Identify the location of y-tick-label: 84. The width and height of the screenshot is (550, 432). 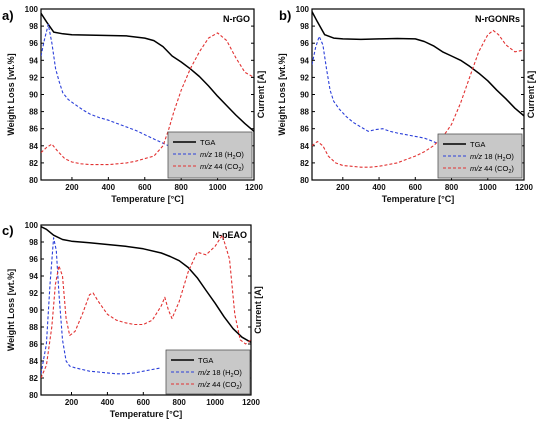
(304, 146).